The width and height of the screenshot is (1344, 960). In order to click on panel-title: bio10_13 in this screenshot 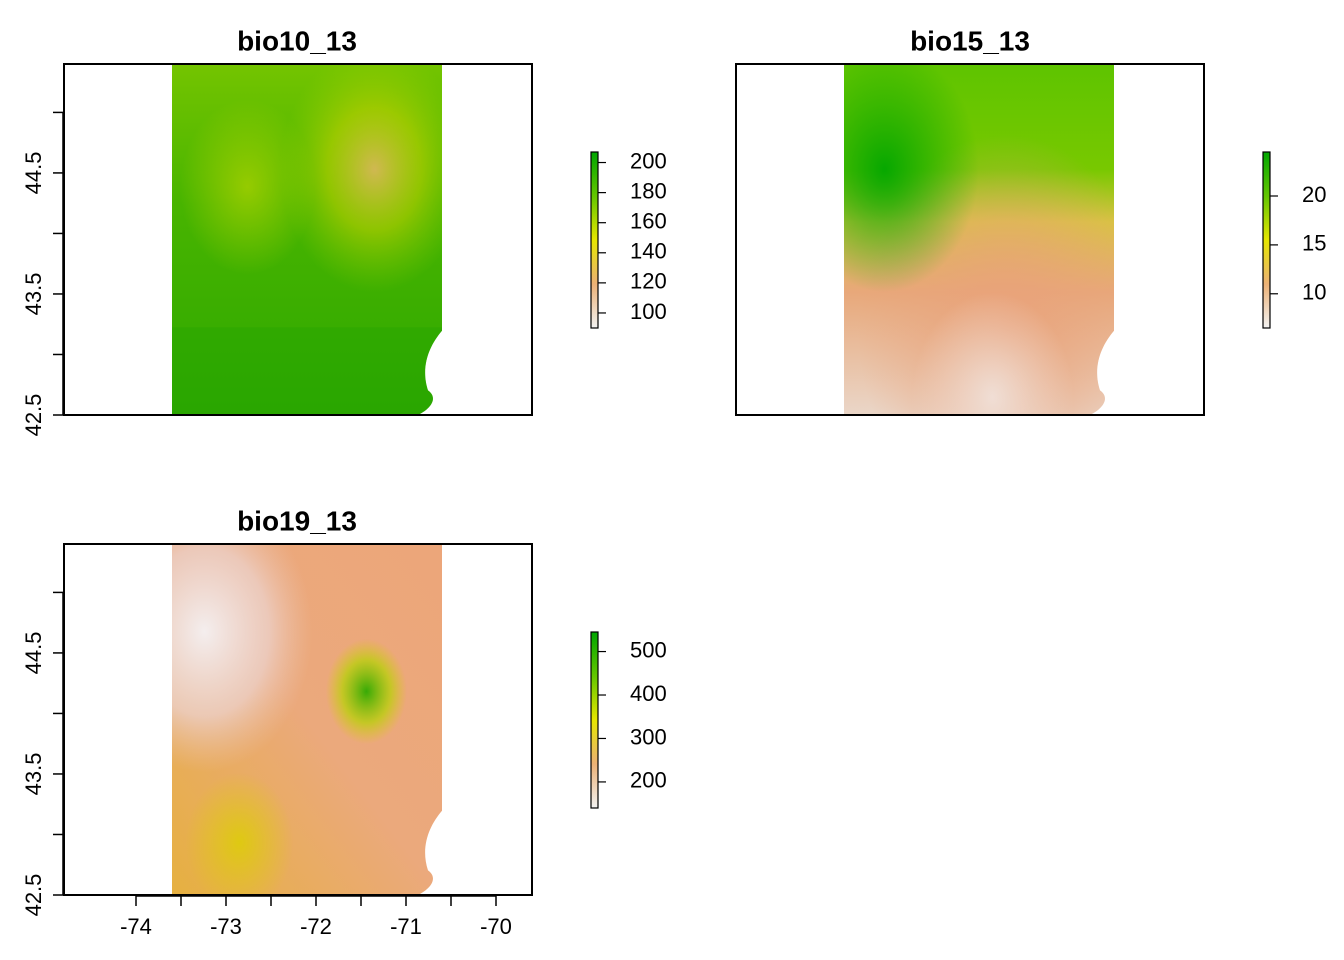, I will do `click(297, 40)`.